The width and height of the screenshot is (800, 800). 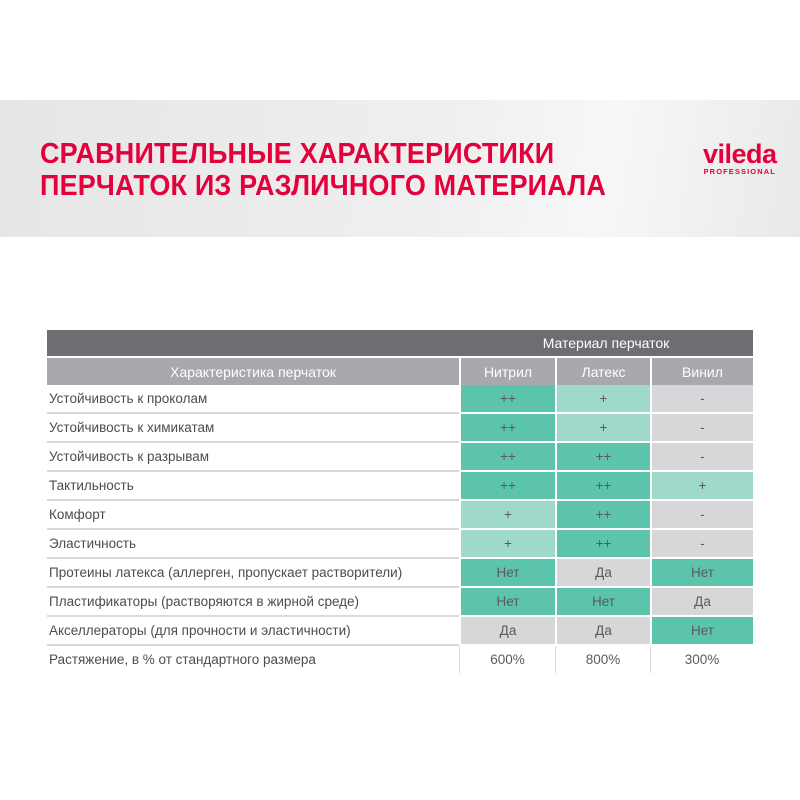 What do you see at coordinates (182, 659) in the screenshot?
I see `row-label: Растяжение, в % от стандартного размера` at bounding box center [182, 659].